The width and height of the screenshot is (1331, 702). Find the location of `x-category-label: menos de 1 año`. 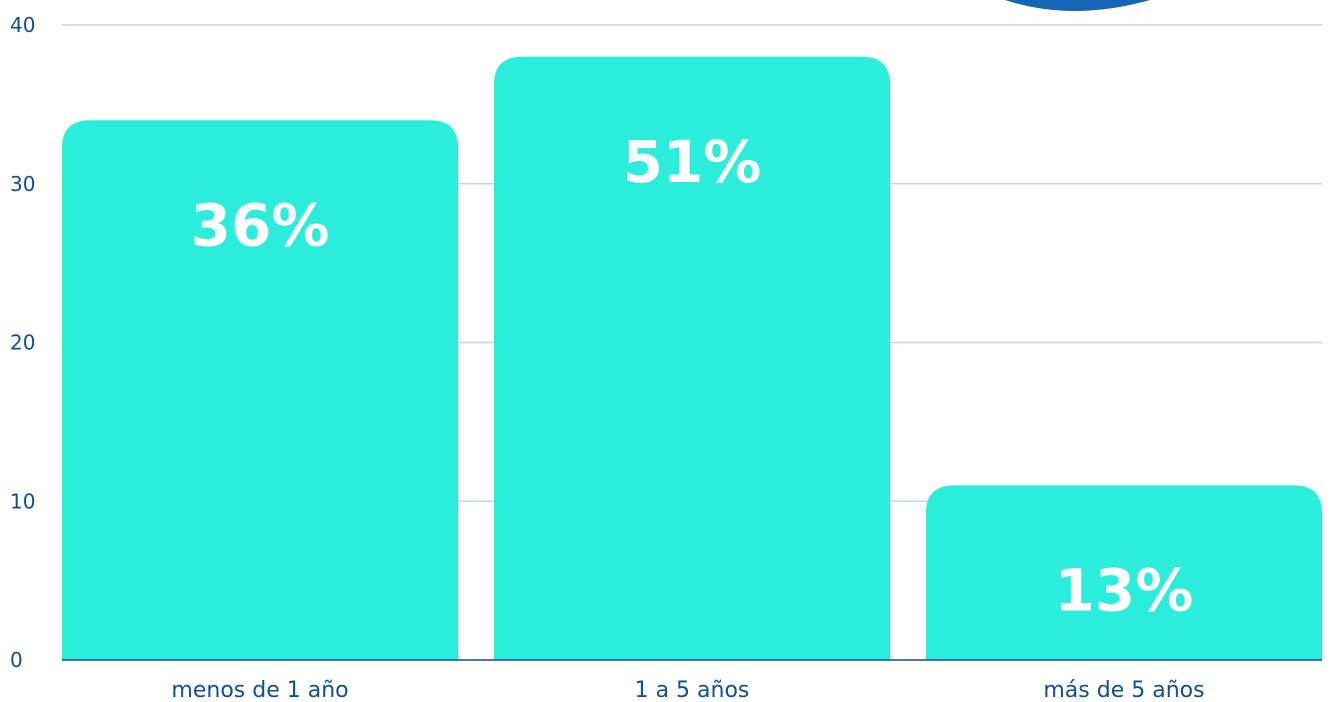

x-category-label: menos de 1 año is located at coordinates (259, 690).